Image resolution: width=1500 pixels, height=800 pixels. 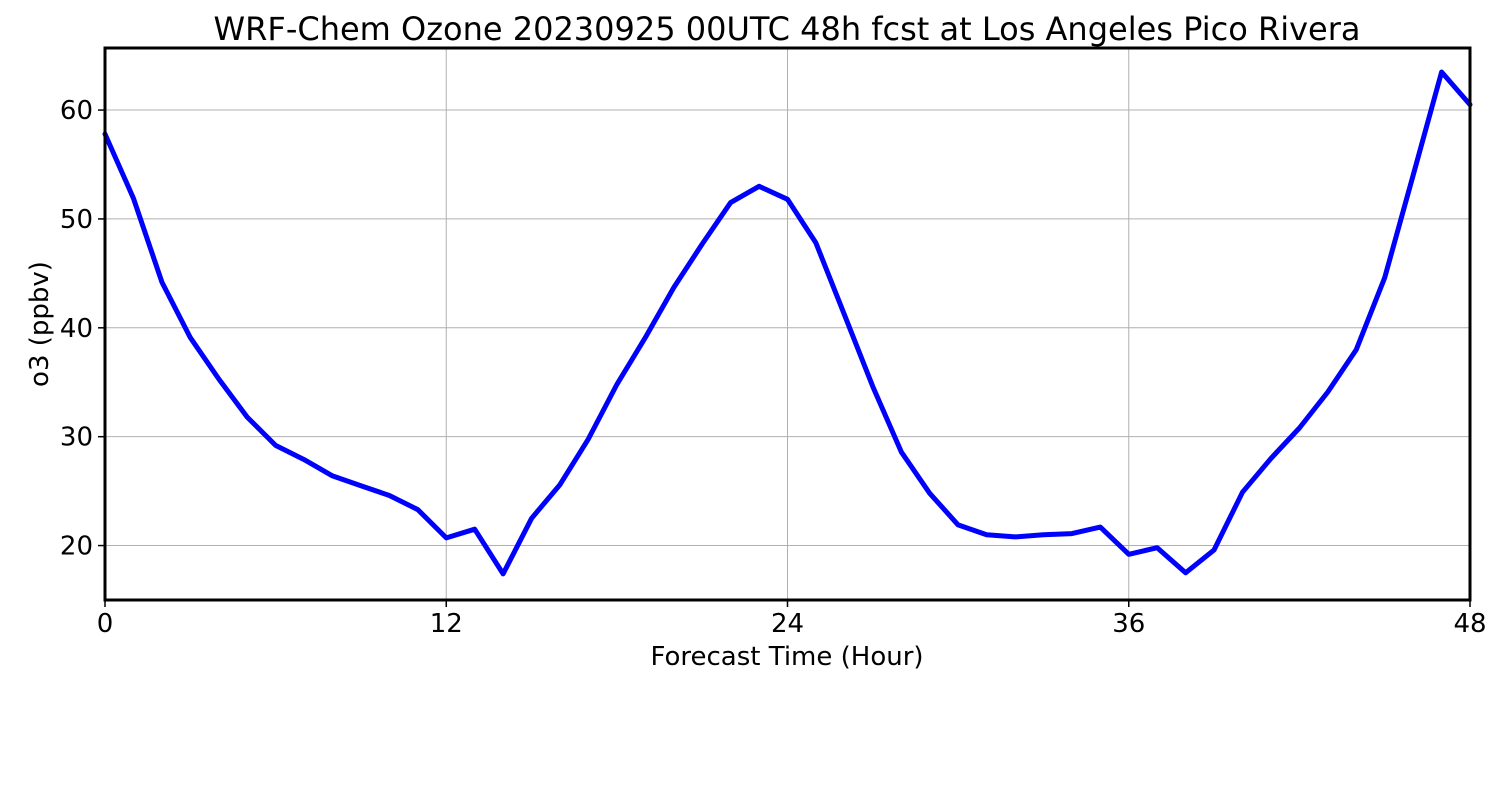 I want to click on x-tick-label: 36, so click(x=1128, y=624).